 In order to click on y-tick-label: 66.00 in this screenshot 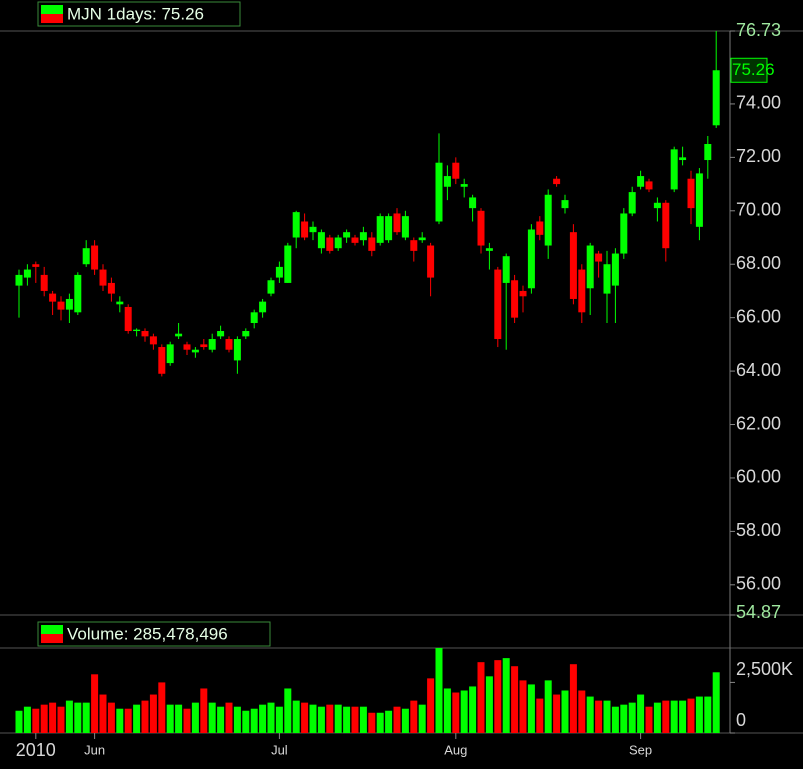, I will do `click(758, 316)`.